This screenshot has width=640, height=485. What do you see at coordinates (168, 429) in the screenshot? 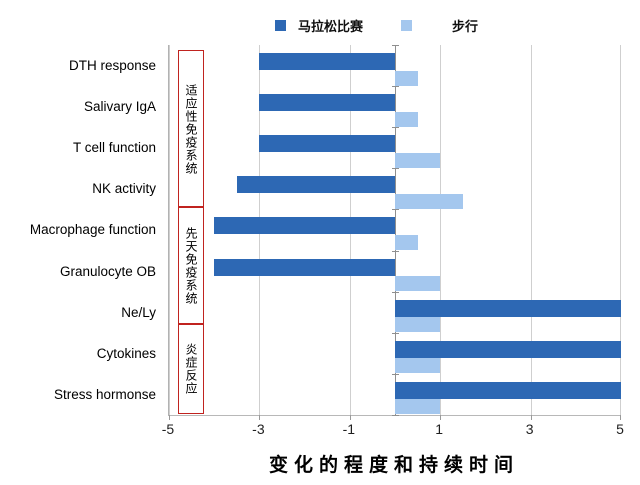
I see `x-tick-label: -5` at bounding box center [168, 429].